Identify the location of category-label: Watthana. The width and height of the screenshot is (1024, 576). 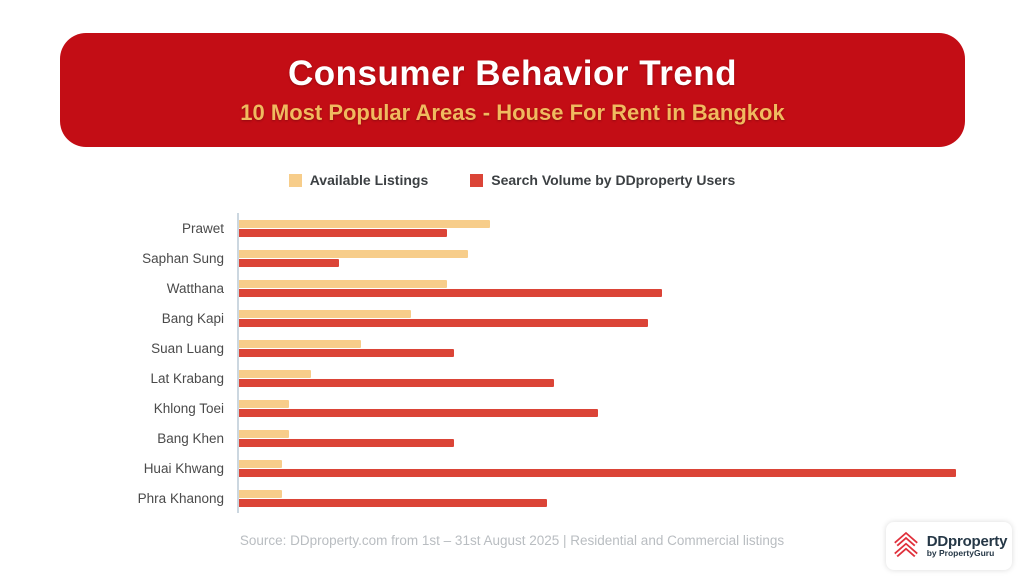
(195, 288).